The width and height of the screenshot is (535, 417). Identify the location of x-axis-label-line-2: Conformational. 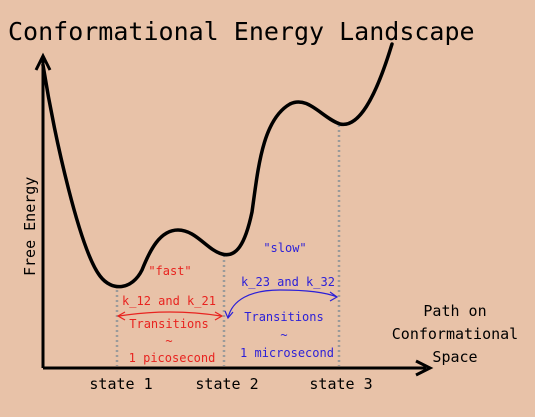
(455, 334).